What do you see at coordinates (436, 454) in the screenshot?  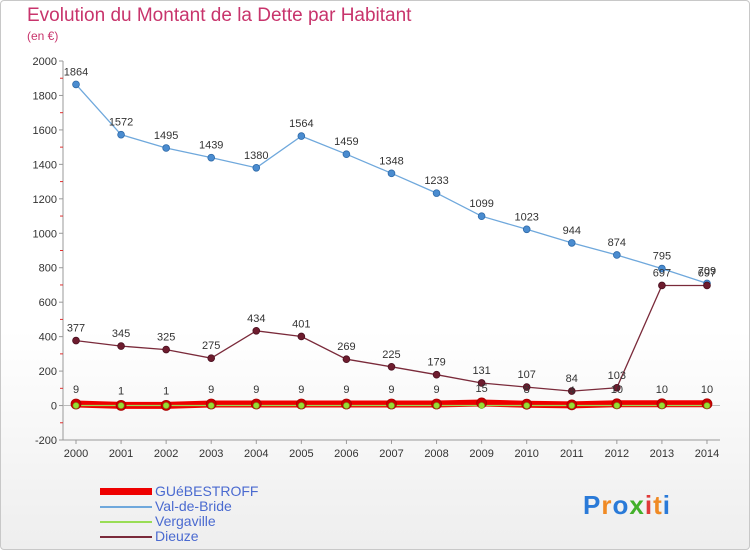 I see `x-tick-label: 2008` at bounding box center [436, 454].